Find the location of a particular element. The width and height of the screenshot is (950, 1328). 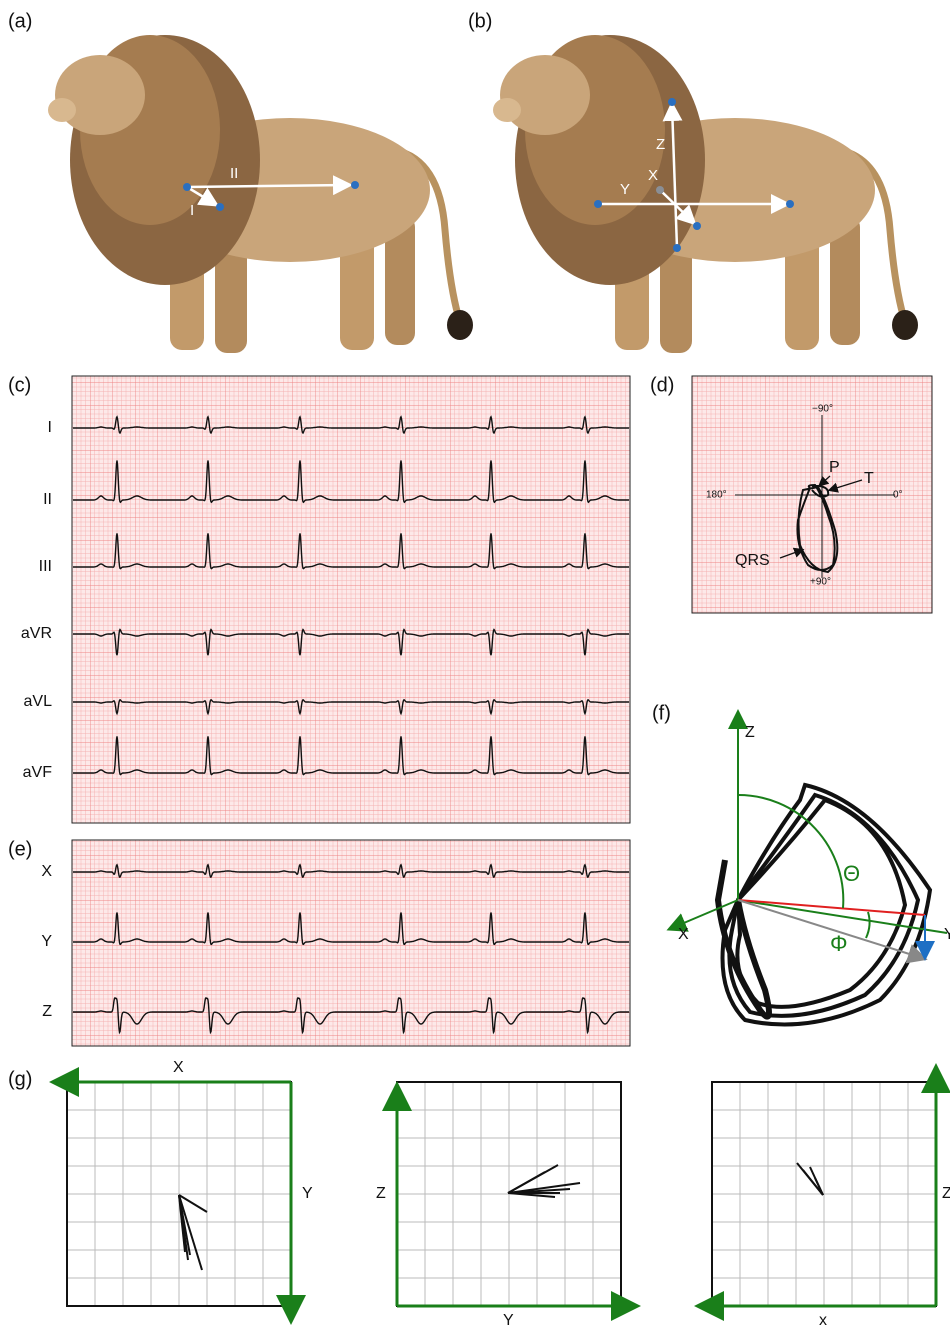

vcg-3d-loops is located at coordinates (823, 904).